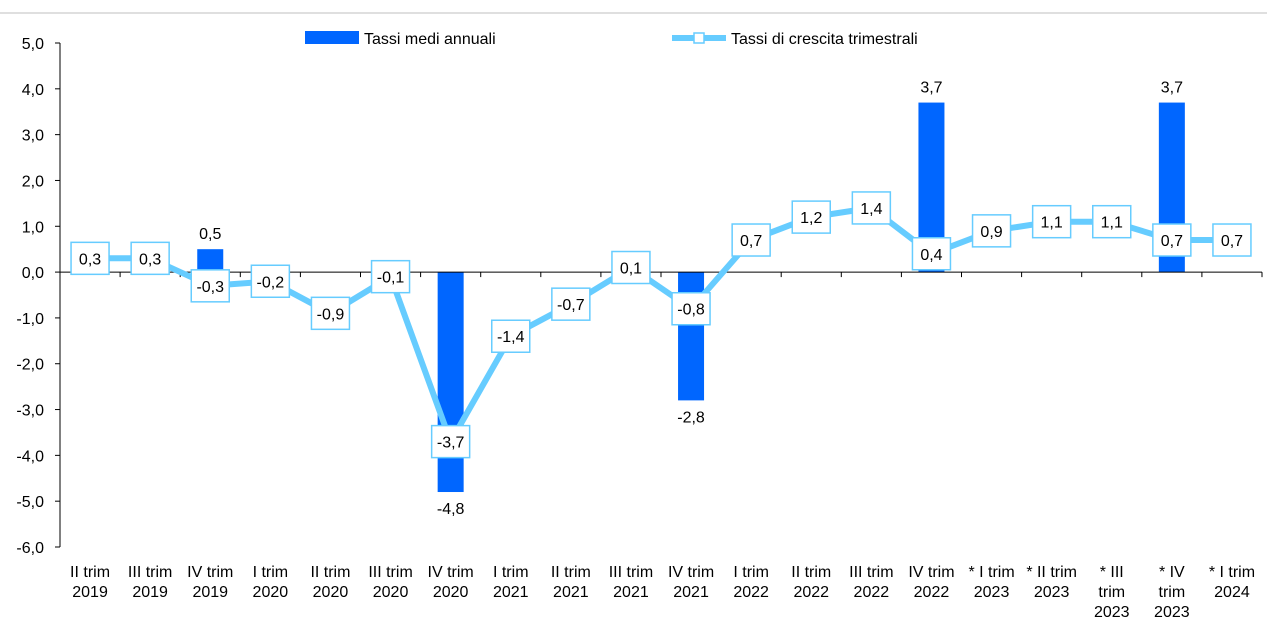 The height and width of the screenshot is (619, 1267). Describe the element at coordinates (33, 44) in the screenshot. I see `y-tick-label: 5,0` at that location.